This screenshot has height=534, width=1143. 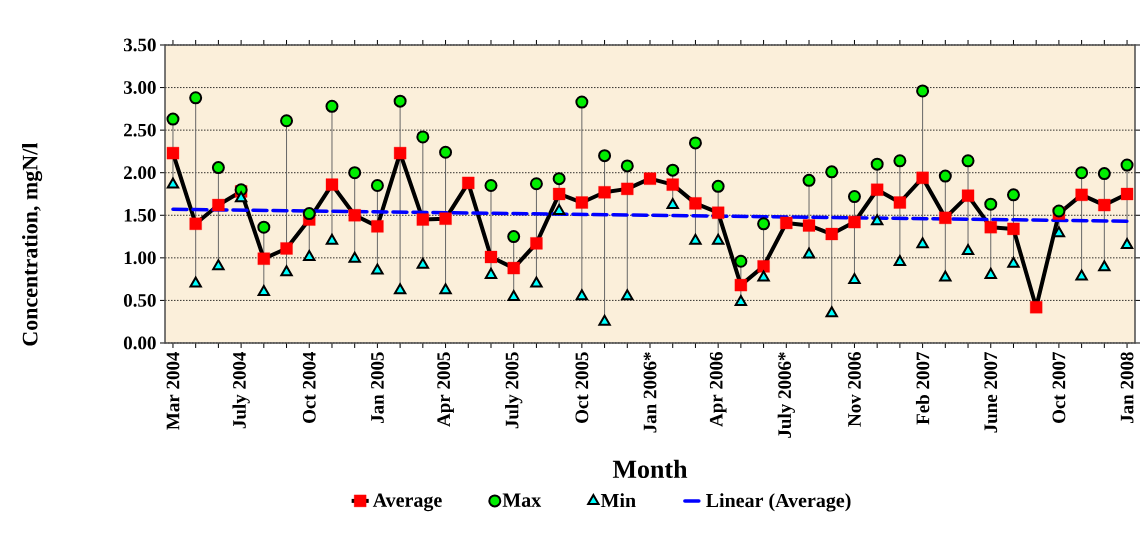 What do you see at coordinates (140, 173) in the screenshot?
I see `y-tick-label: 2.00` at bounding box center [140, 173].